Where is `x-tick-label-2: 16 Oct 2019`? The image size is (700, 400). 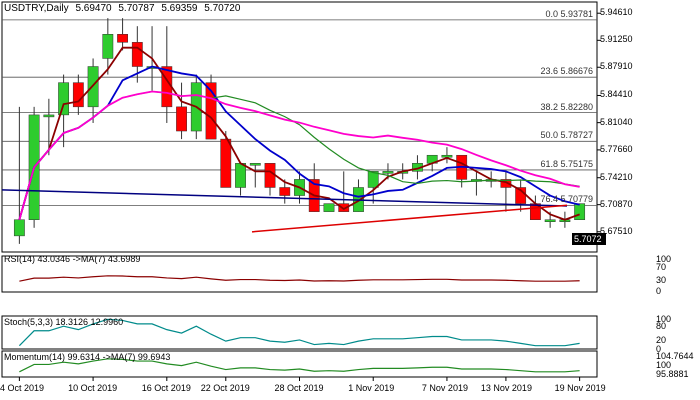
x-tick-label-2: 16 Oct 2019 is located at coordinates (166, 388).